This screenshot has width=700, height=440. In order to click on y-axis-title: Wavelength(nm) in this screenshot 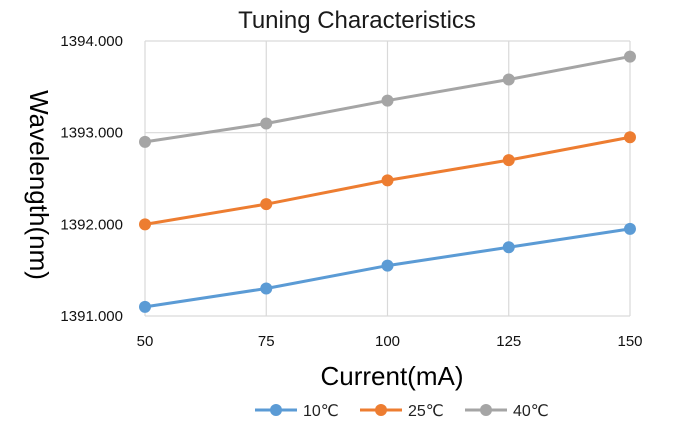, I will do `click(39, 185)`.